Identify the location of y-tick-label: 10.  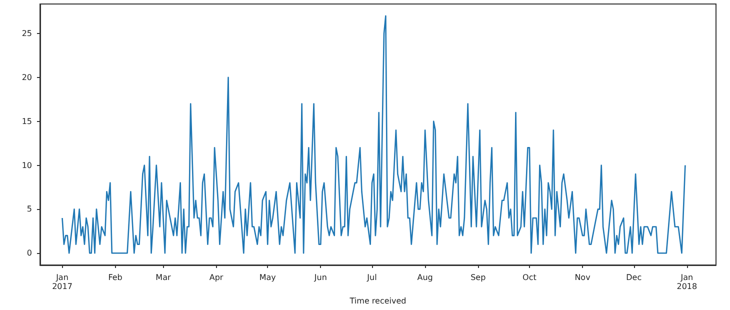
(27, 165).